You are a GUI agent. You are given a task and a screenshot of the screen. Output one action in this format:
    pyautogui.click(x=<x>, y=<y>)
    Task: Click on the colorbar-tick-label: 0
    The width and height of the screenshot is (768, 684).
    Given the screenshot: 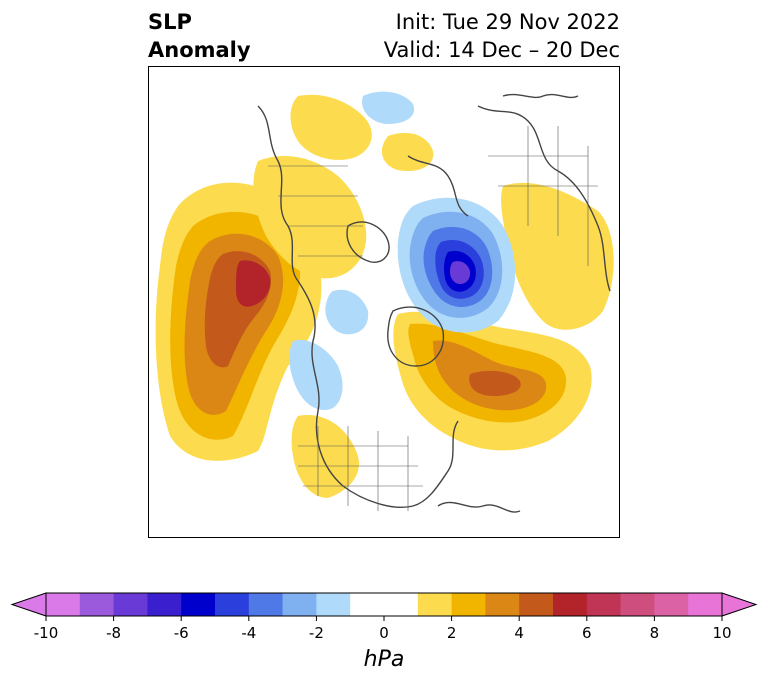 What is the action you would take?
    pyautogui.click(x=384, y=633)
    